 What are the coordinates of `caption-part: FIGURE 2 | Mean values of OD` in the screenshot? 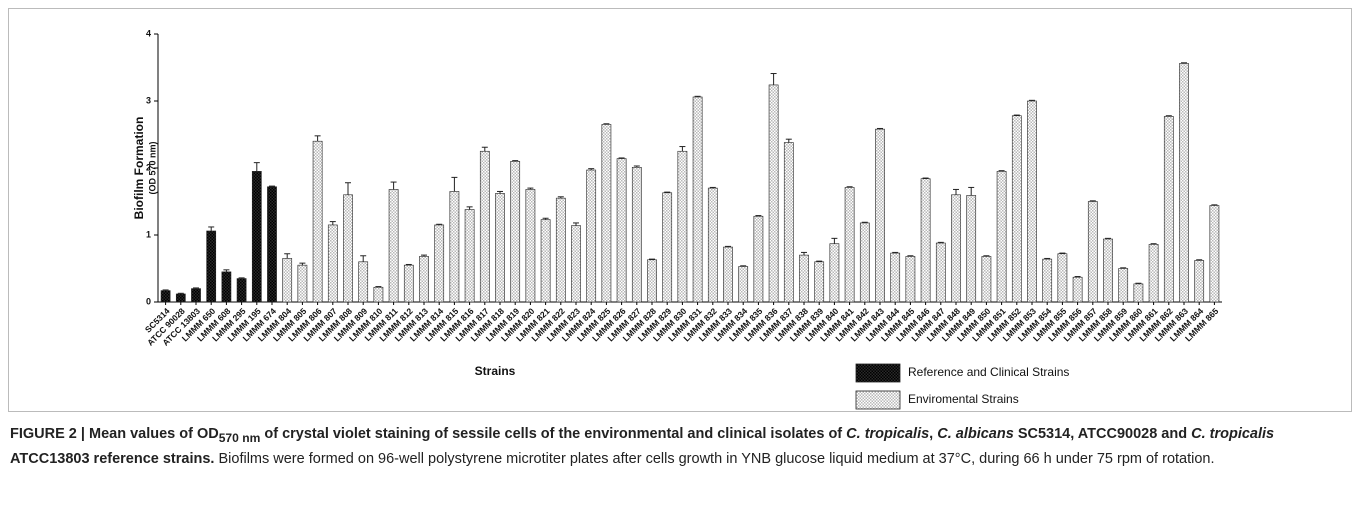 It's located at (114, 434).